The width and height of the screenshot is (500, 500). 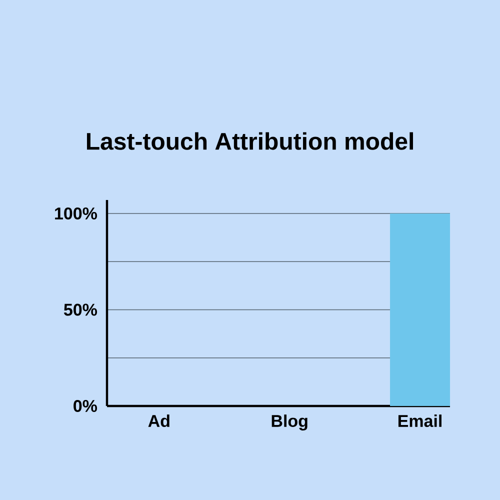 What do you see at coordinates (249, 141) in the screenshot?
I see `chart-title: Last-touch Attribution model` at bounding box center [249, 141].